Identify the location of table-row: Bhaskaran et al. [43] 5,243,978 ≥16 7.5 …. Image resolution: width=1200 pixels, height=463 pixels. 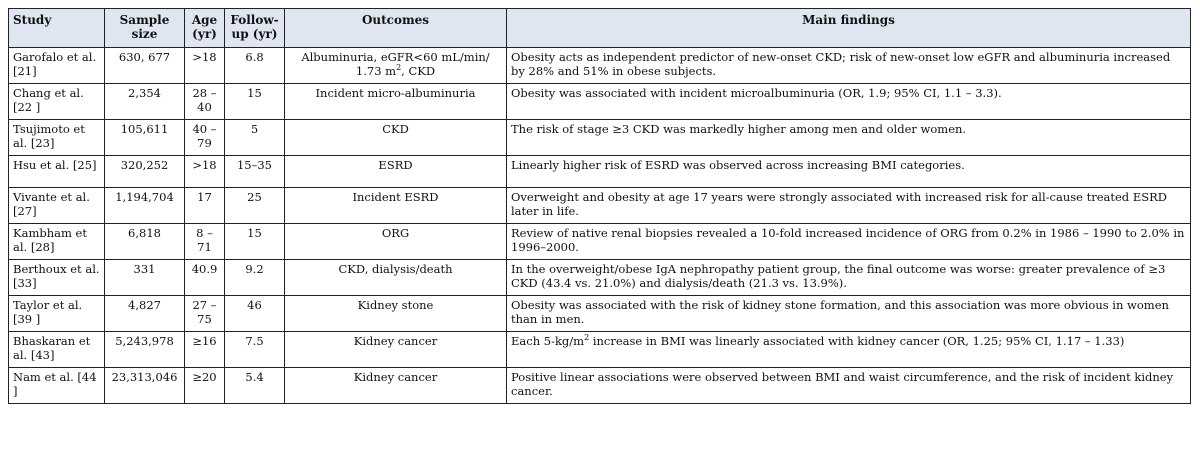
(599, 349).